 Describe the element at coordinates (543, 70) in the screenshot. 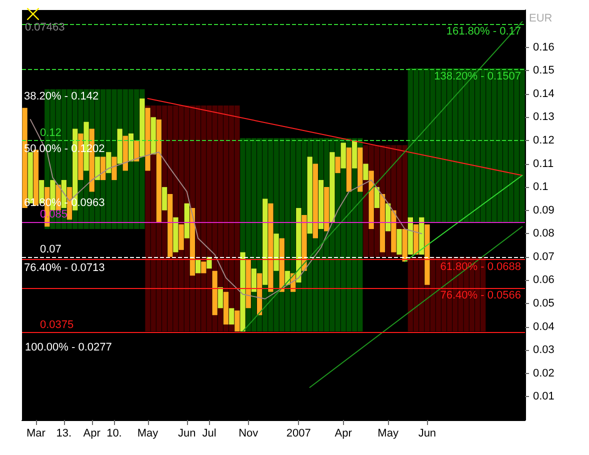

I see `y-tick-label: 0.15` at that location.